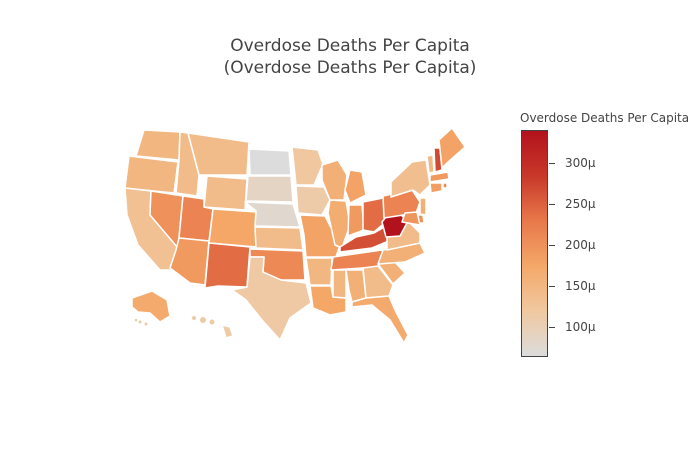 The width and height of the screenshot is (700, 450). What do you see at coordinates (334, 180) in the screenshot?
I see `state-wi` at bounding box center [334, 180].